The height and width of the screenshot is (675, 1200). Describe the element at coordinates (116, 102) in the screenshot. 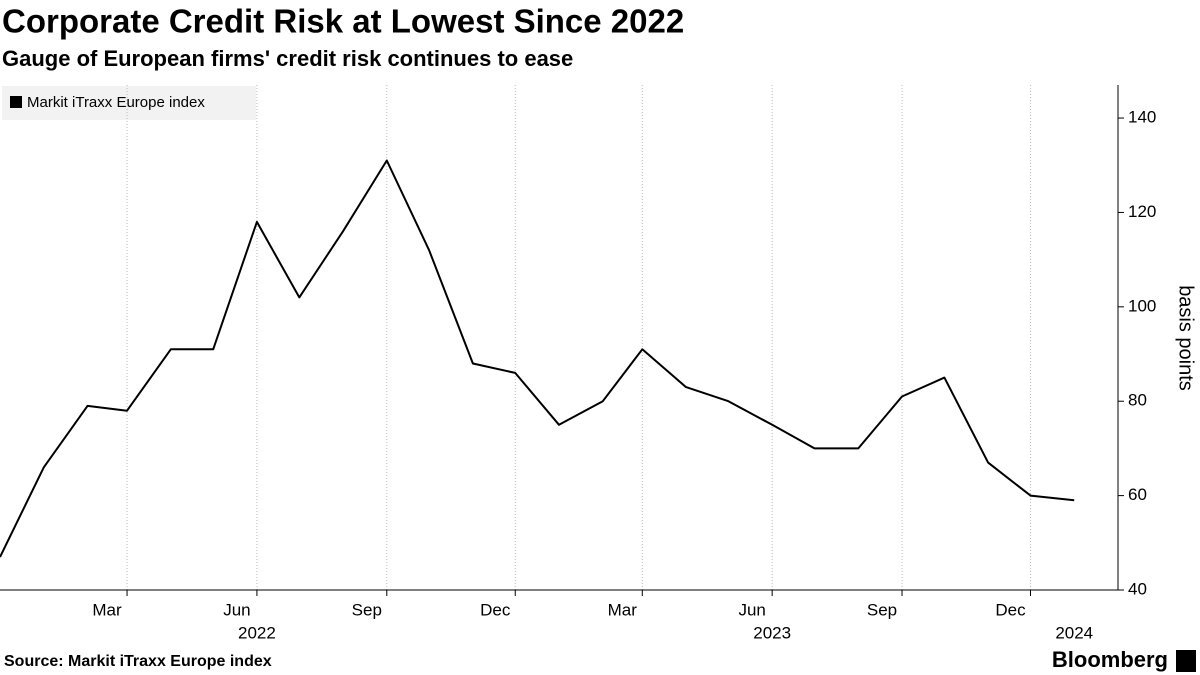

I see `legend-label: Markit iTraxx Europe index` at that location.